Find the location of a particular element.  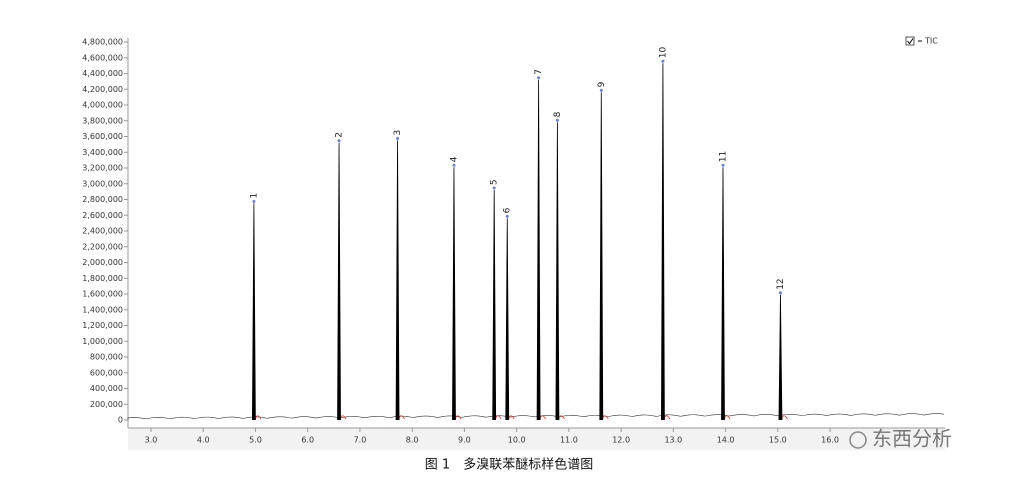

y-tick-label: 2,600,000 is located at coordinates (102, 215).